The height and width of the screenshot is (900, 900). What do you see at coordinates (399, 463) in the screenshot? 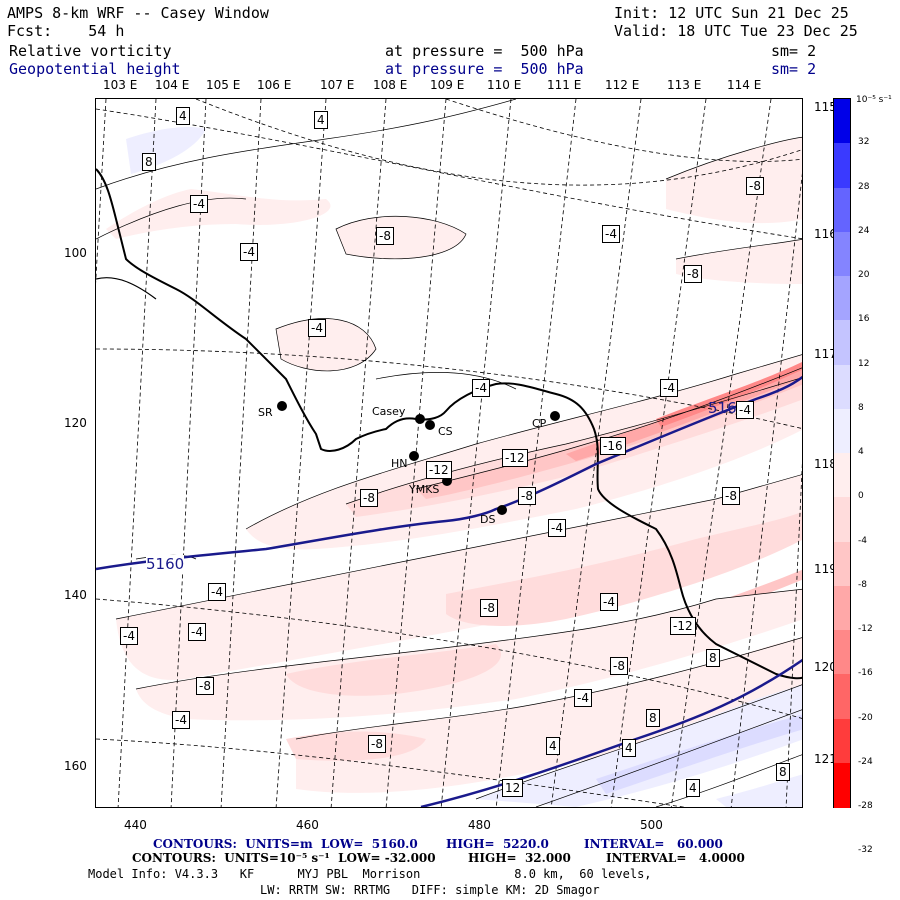
I see `station-label-hn: HN` at bounding box center [399, 463].